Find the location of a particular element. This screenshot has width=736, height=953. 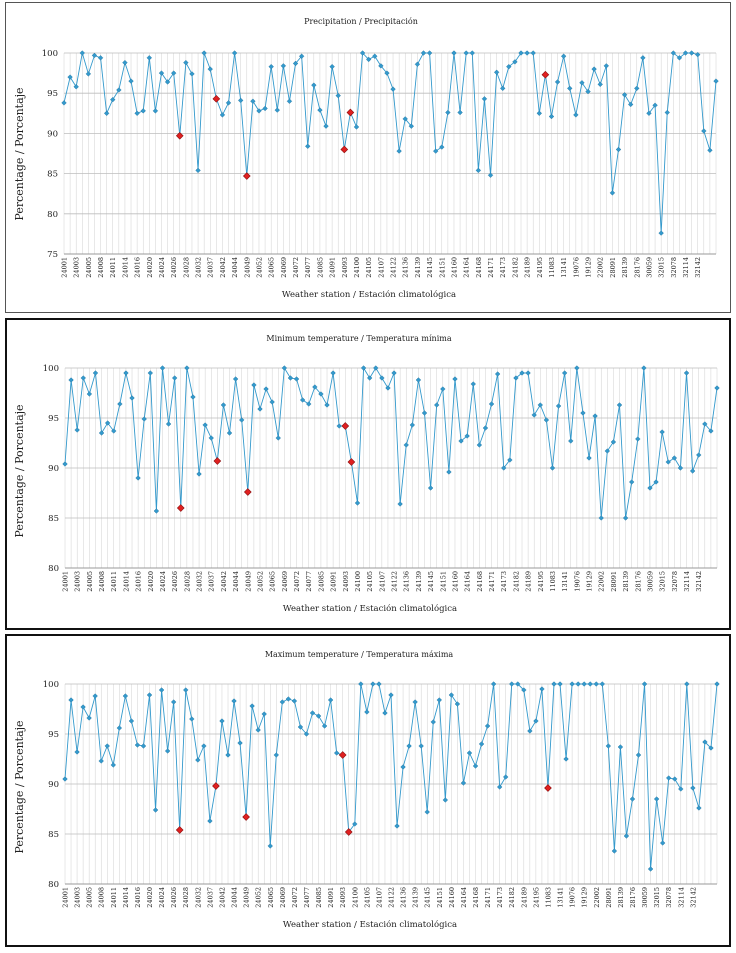

y-tick-label: 85 is located at coordinates (52, 175).